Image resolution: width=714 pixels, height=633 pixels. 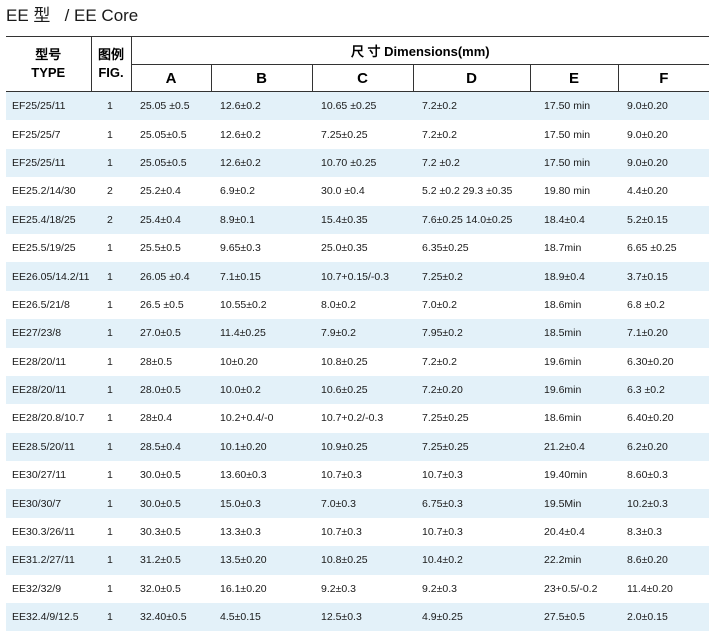 I want to click on c-cell: 10.7+0.2/-0.3, so click(x=352, y=418).